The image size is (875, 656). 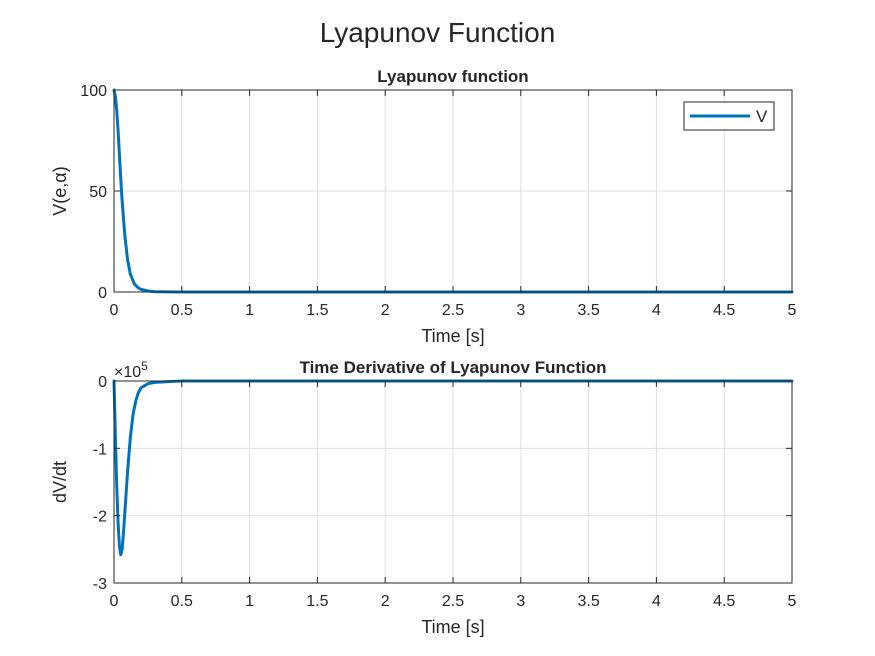 What do you see at coordinates (60, 482) in the screenshot?
I see `y-axis-label: dV/dt` at bounding box center [60, 482].